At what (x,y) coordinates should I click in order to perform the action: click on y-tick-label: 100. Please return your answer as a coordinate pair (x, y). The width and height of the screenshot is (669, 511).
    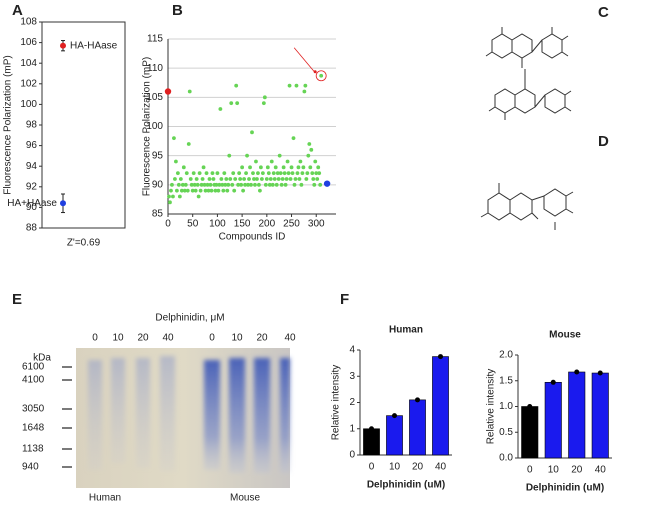
    Looking at the image, I should click on (28, 104).